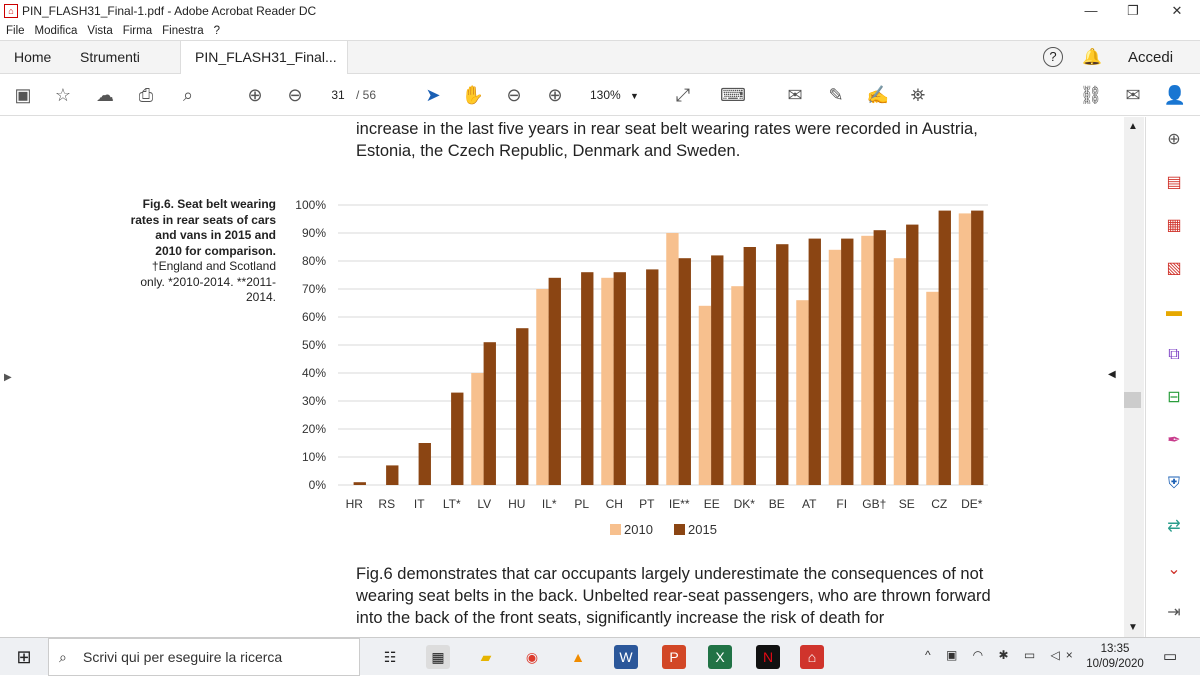  What do you see at coordinates (1002, 655) in the screenshot?
I see `system-tray-icons: ^ ▣ ◠ ✱ ▭ ◁×` at bounding box center [1002, 655].